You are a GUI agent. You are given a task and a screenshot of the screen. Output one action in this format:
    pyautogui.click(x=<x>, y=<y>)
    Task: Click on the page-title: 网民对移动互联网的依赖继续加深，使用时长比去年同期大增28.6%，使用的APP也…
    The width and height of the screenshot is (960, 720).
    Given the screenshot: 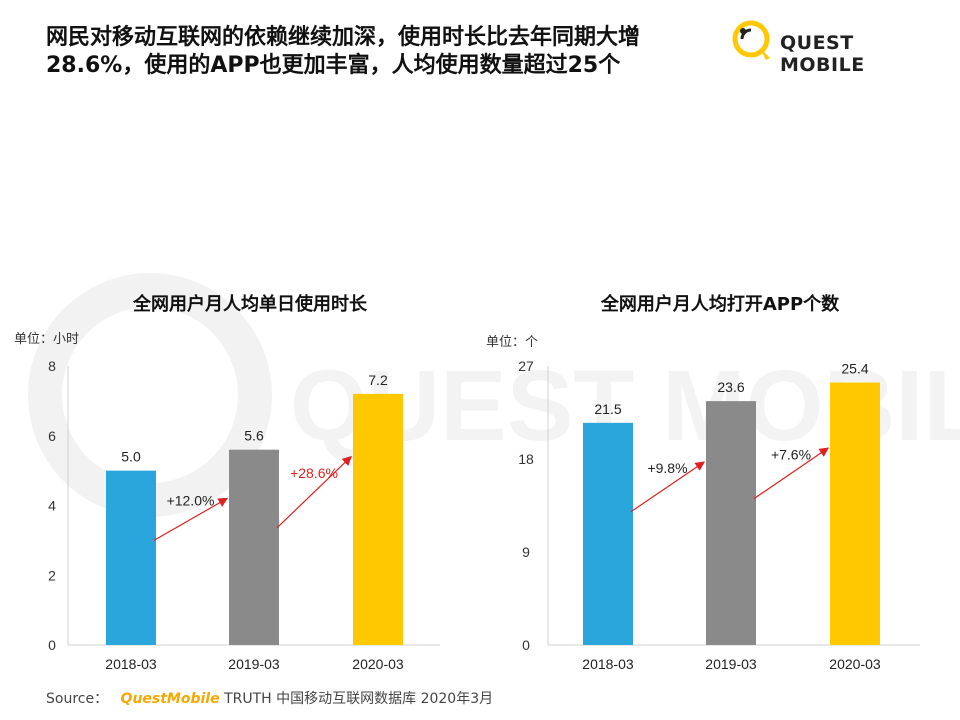 What is the action you would take?
    pyautogui.click(x=343, y=51)
    